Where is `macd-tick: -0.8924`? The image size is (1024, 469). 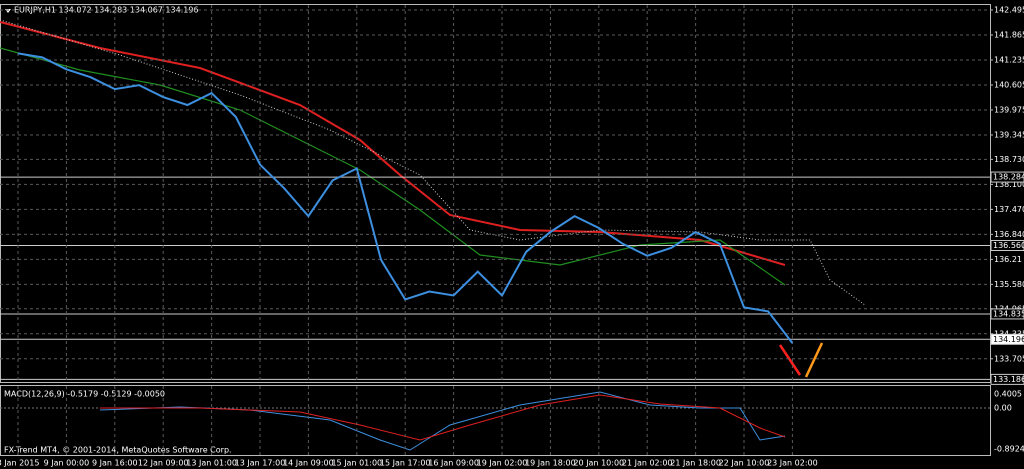 macd-tick: -0.8924 is located at coordinates (1009, 449).